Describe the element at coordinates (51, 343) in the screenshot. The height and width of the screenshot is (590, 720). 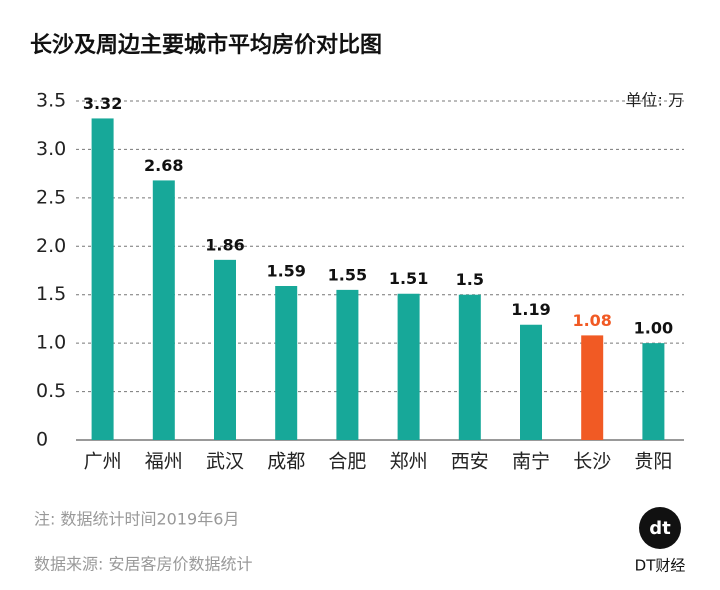
I see `y-tick-label: 1.0` at that location.